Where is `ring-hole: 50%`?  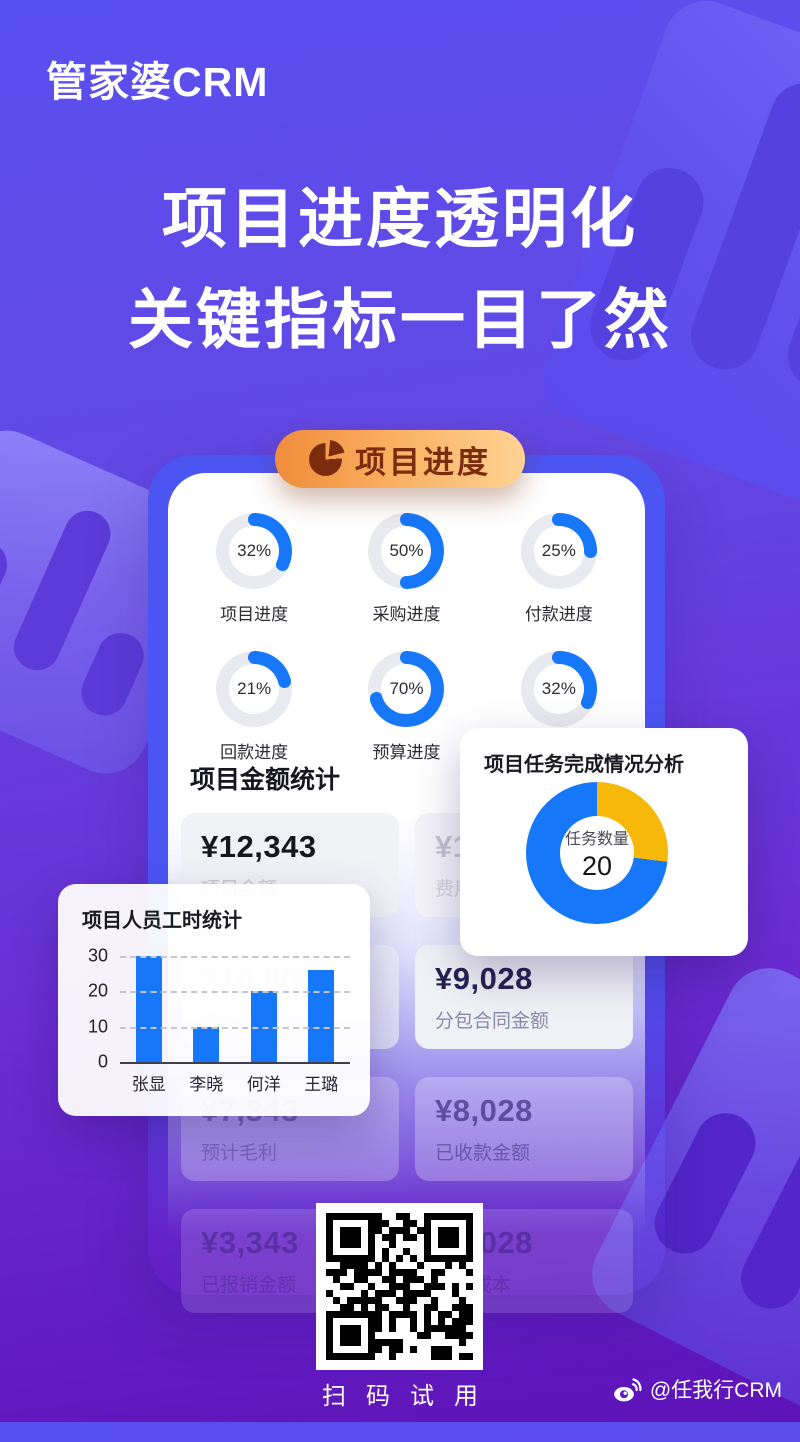
ring-hole: 50% is located at coordinates (406, 551).